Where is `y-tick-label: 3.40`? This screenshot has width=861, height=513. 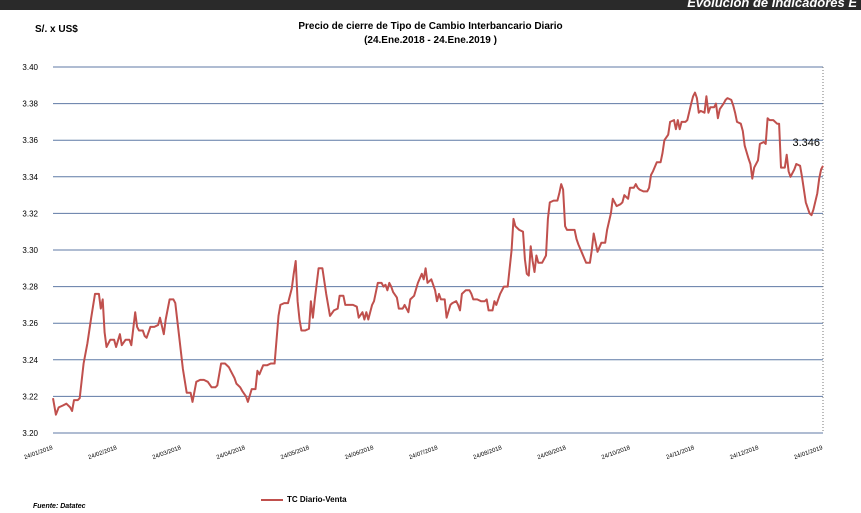
y-tick-label: 3.40 is located at coordinates (30, 67).